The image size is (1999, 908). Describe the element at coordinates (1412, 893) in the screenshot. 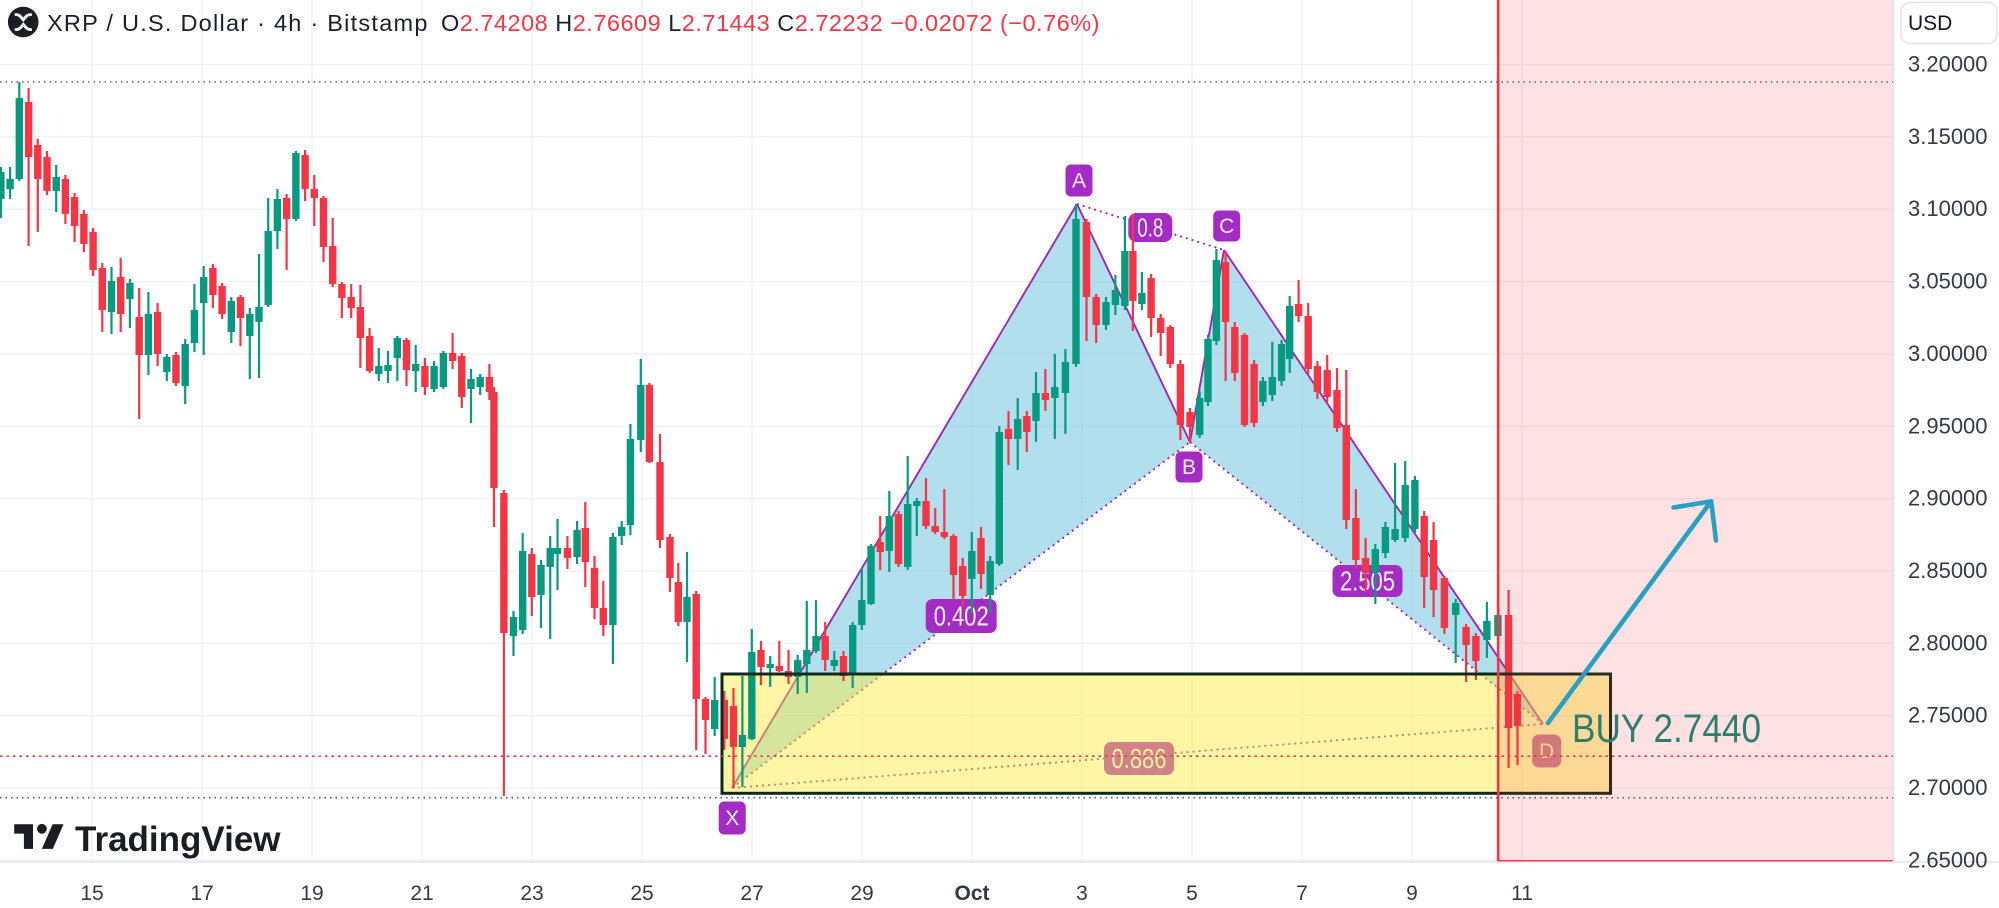

I see `svg-text: 9` at that location.